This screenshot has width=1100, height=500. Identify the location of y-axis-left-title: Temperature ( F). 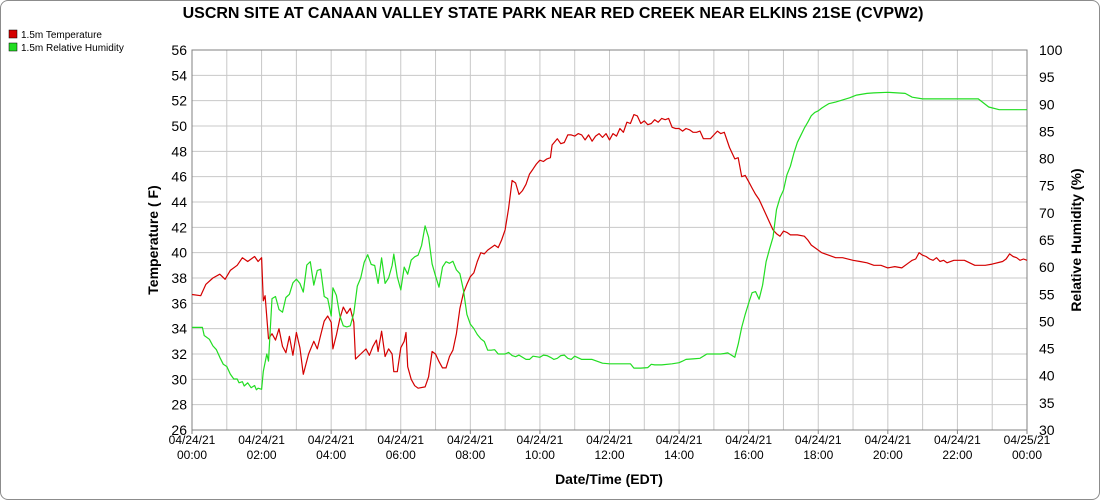
(153, 239).